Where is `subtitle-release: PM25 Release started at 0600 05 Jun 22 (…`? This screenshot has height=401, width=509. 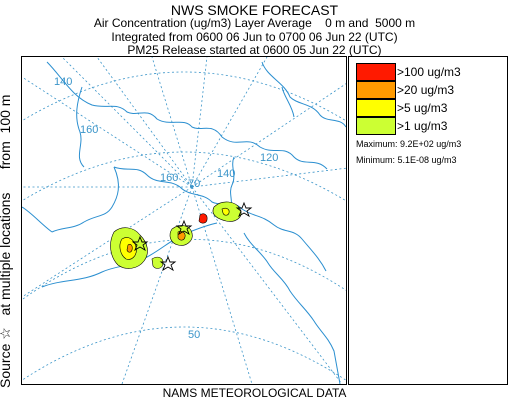
subtitle-release: PM25 Release started at 0600 05 Jun 22 (… is located at coordinates (254, 50).